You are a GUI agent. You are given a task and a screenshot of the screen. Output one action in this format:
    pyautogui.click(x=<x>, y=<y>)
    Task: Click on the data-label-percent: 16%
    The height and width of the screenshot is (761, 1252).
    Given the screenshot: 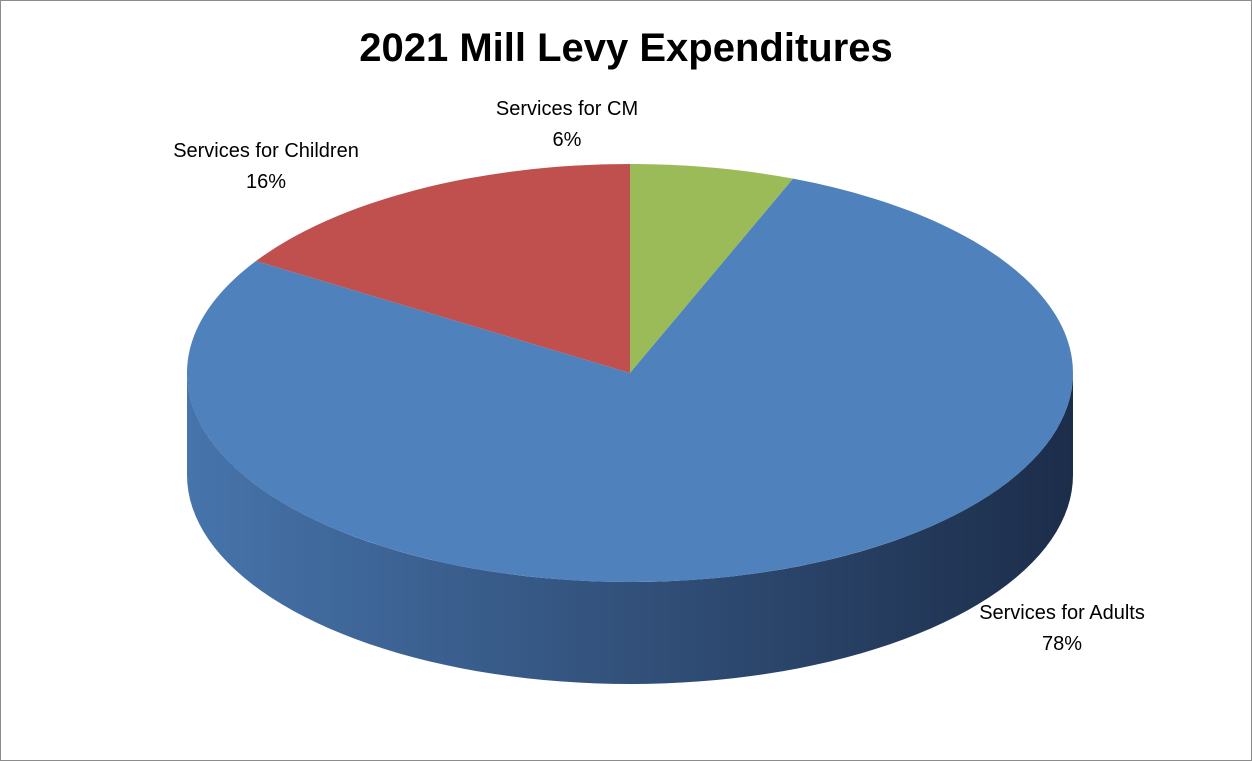 What is the action you would take?
    pyautogui.click(x=266, y=182)
    